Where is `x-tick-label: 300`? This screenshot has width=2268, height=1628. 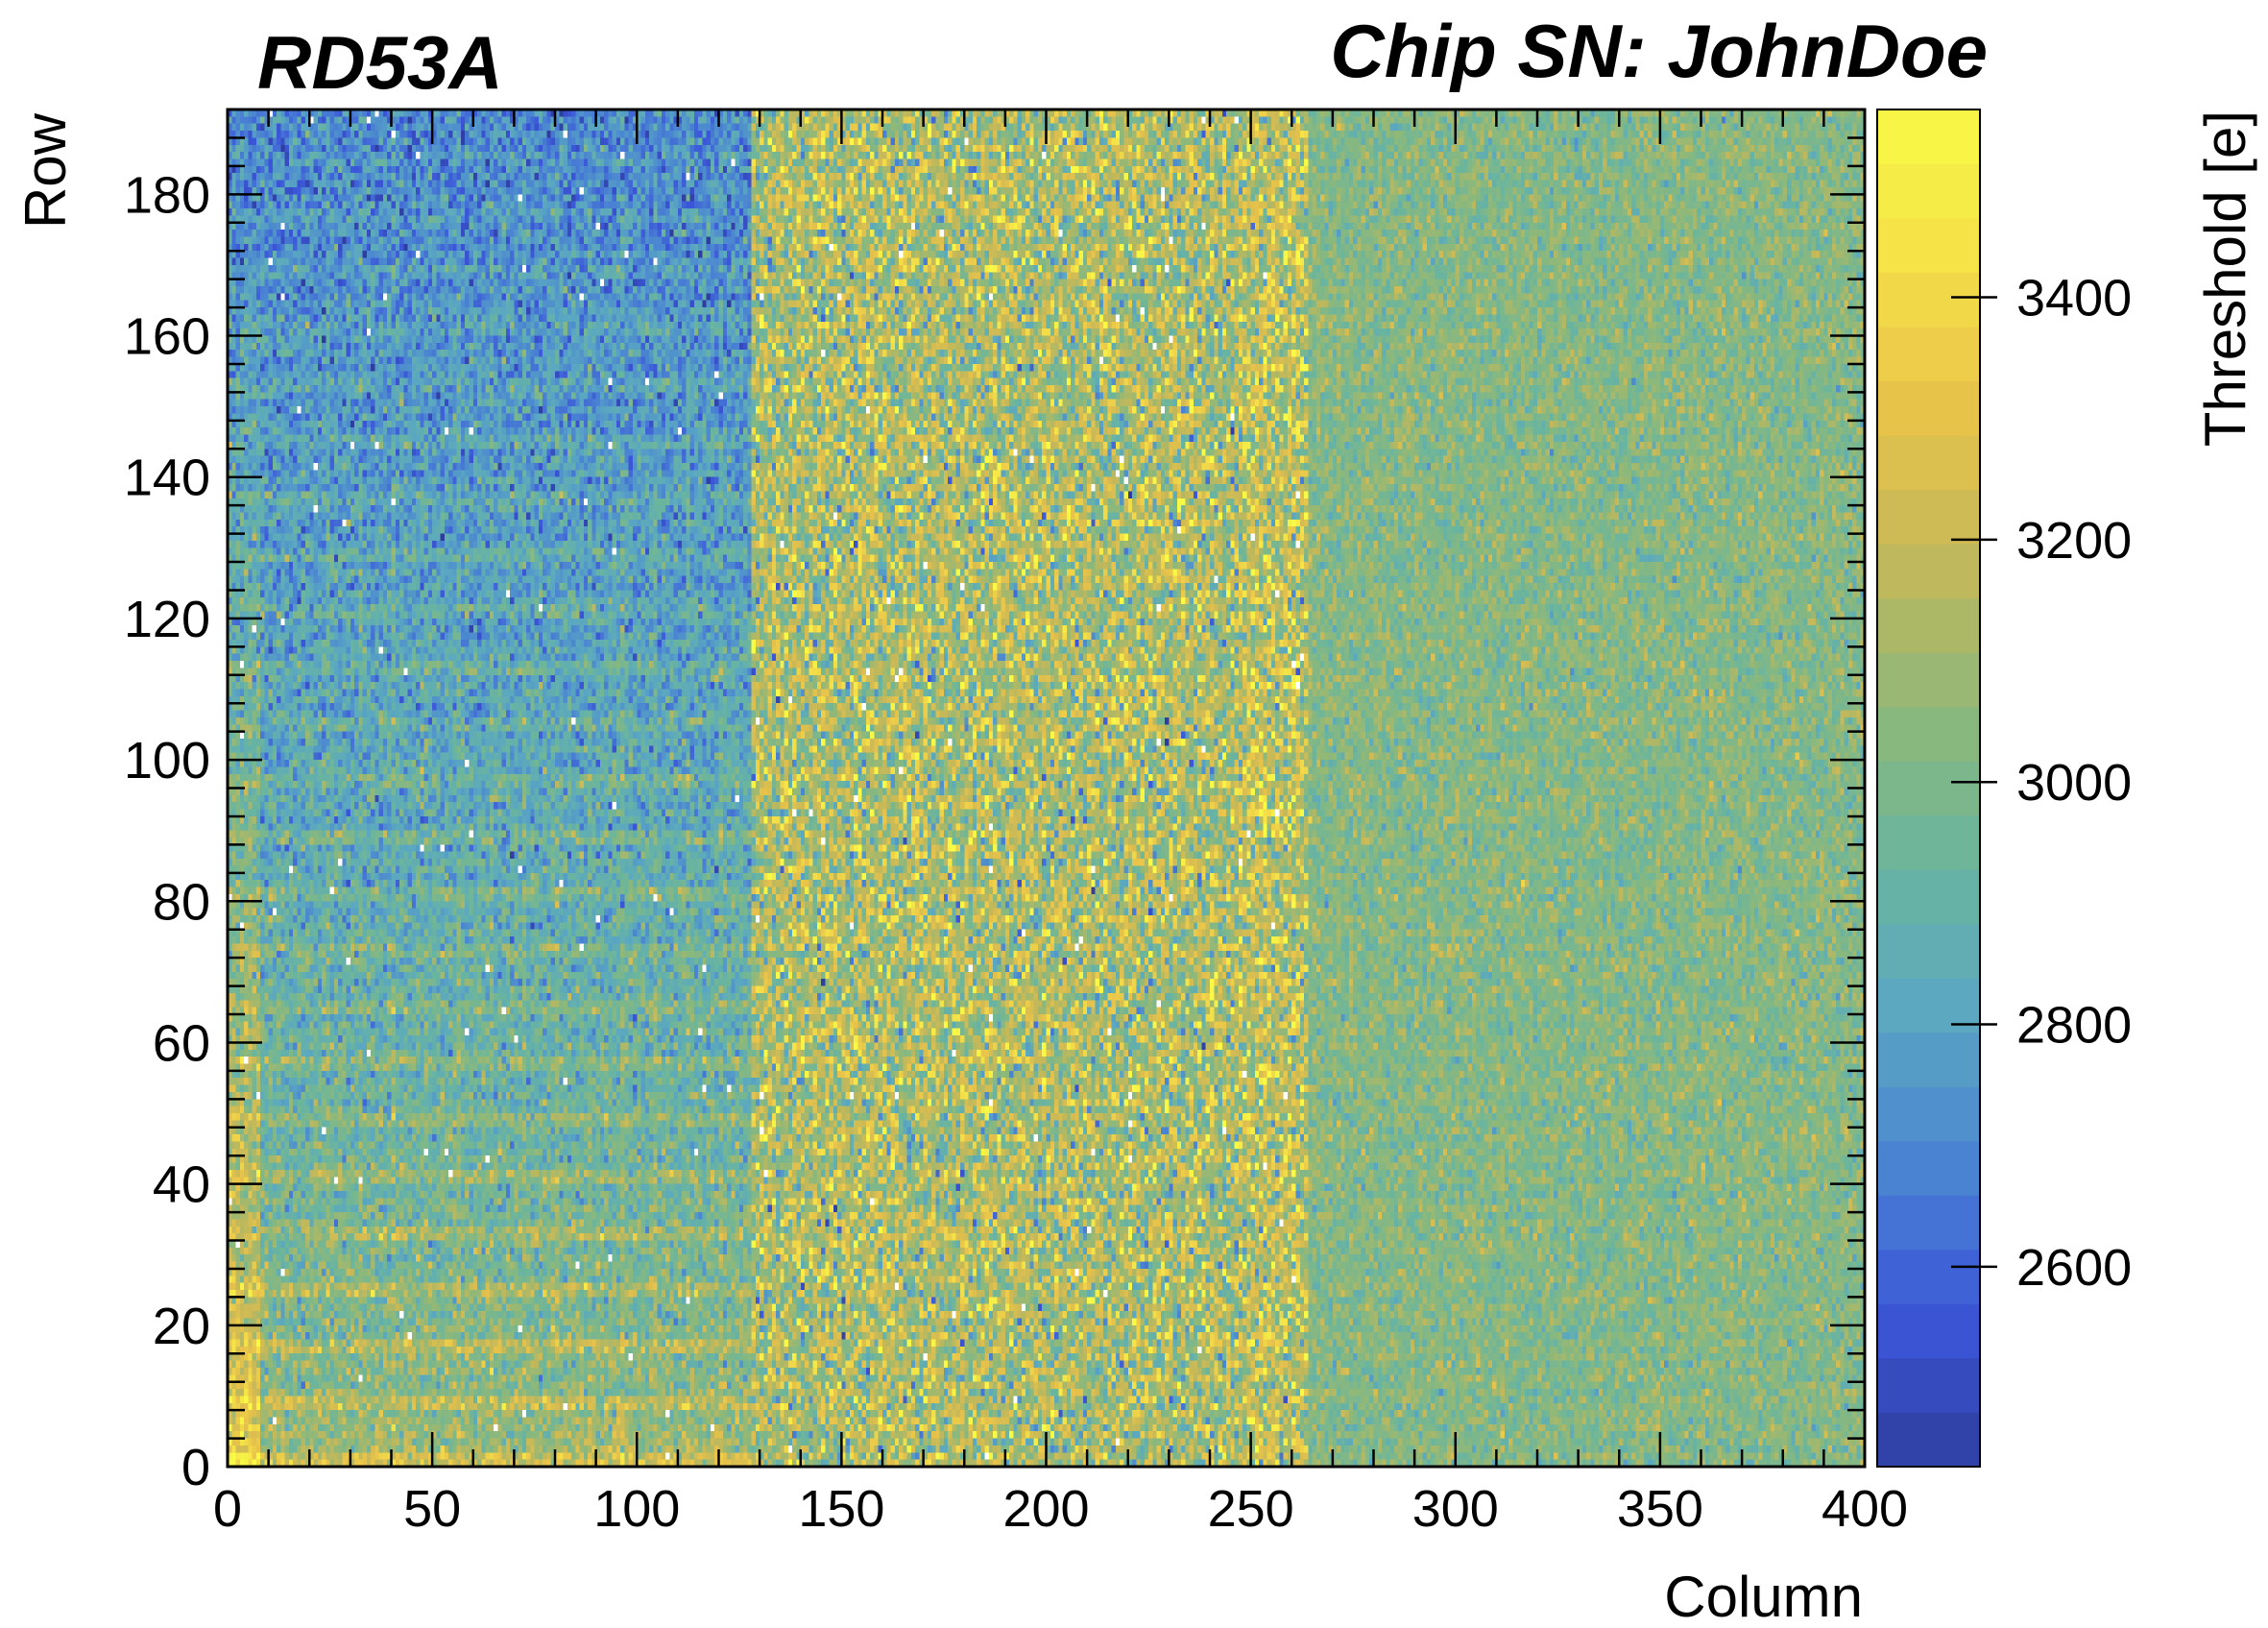 x-tick-label: 300 is located at coordinates (1455, 1509).